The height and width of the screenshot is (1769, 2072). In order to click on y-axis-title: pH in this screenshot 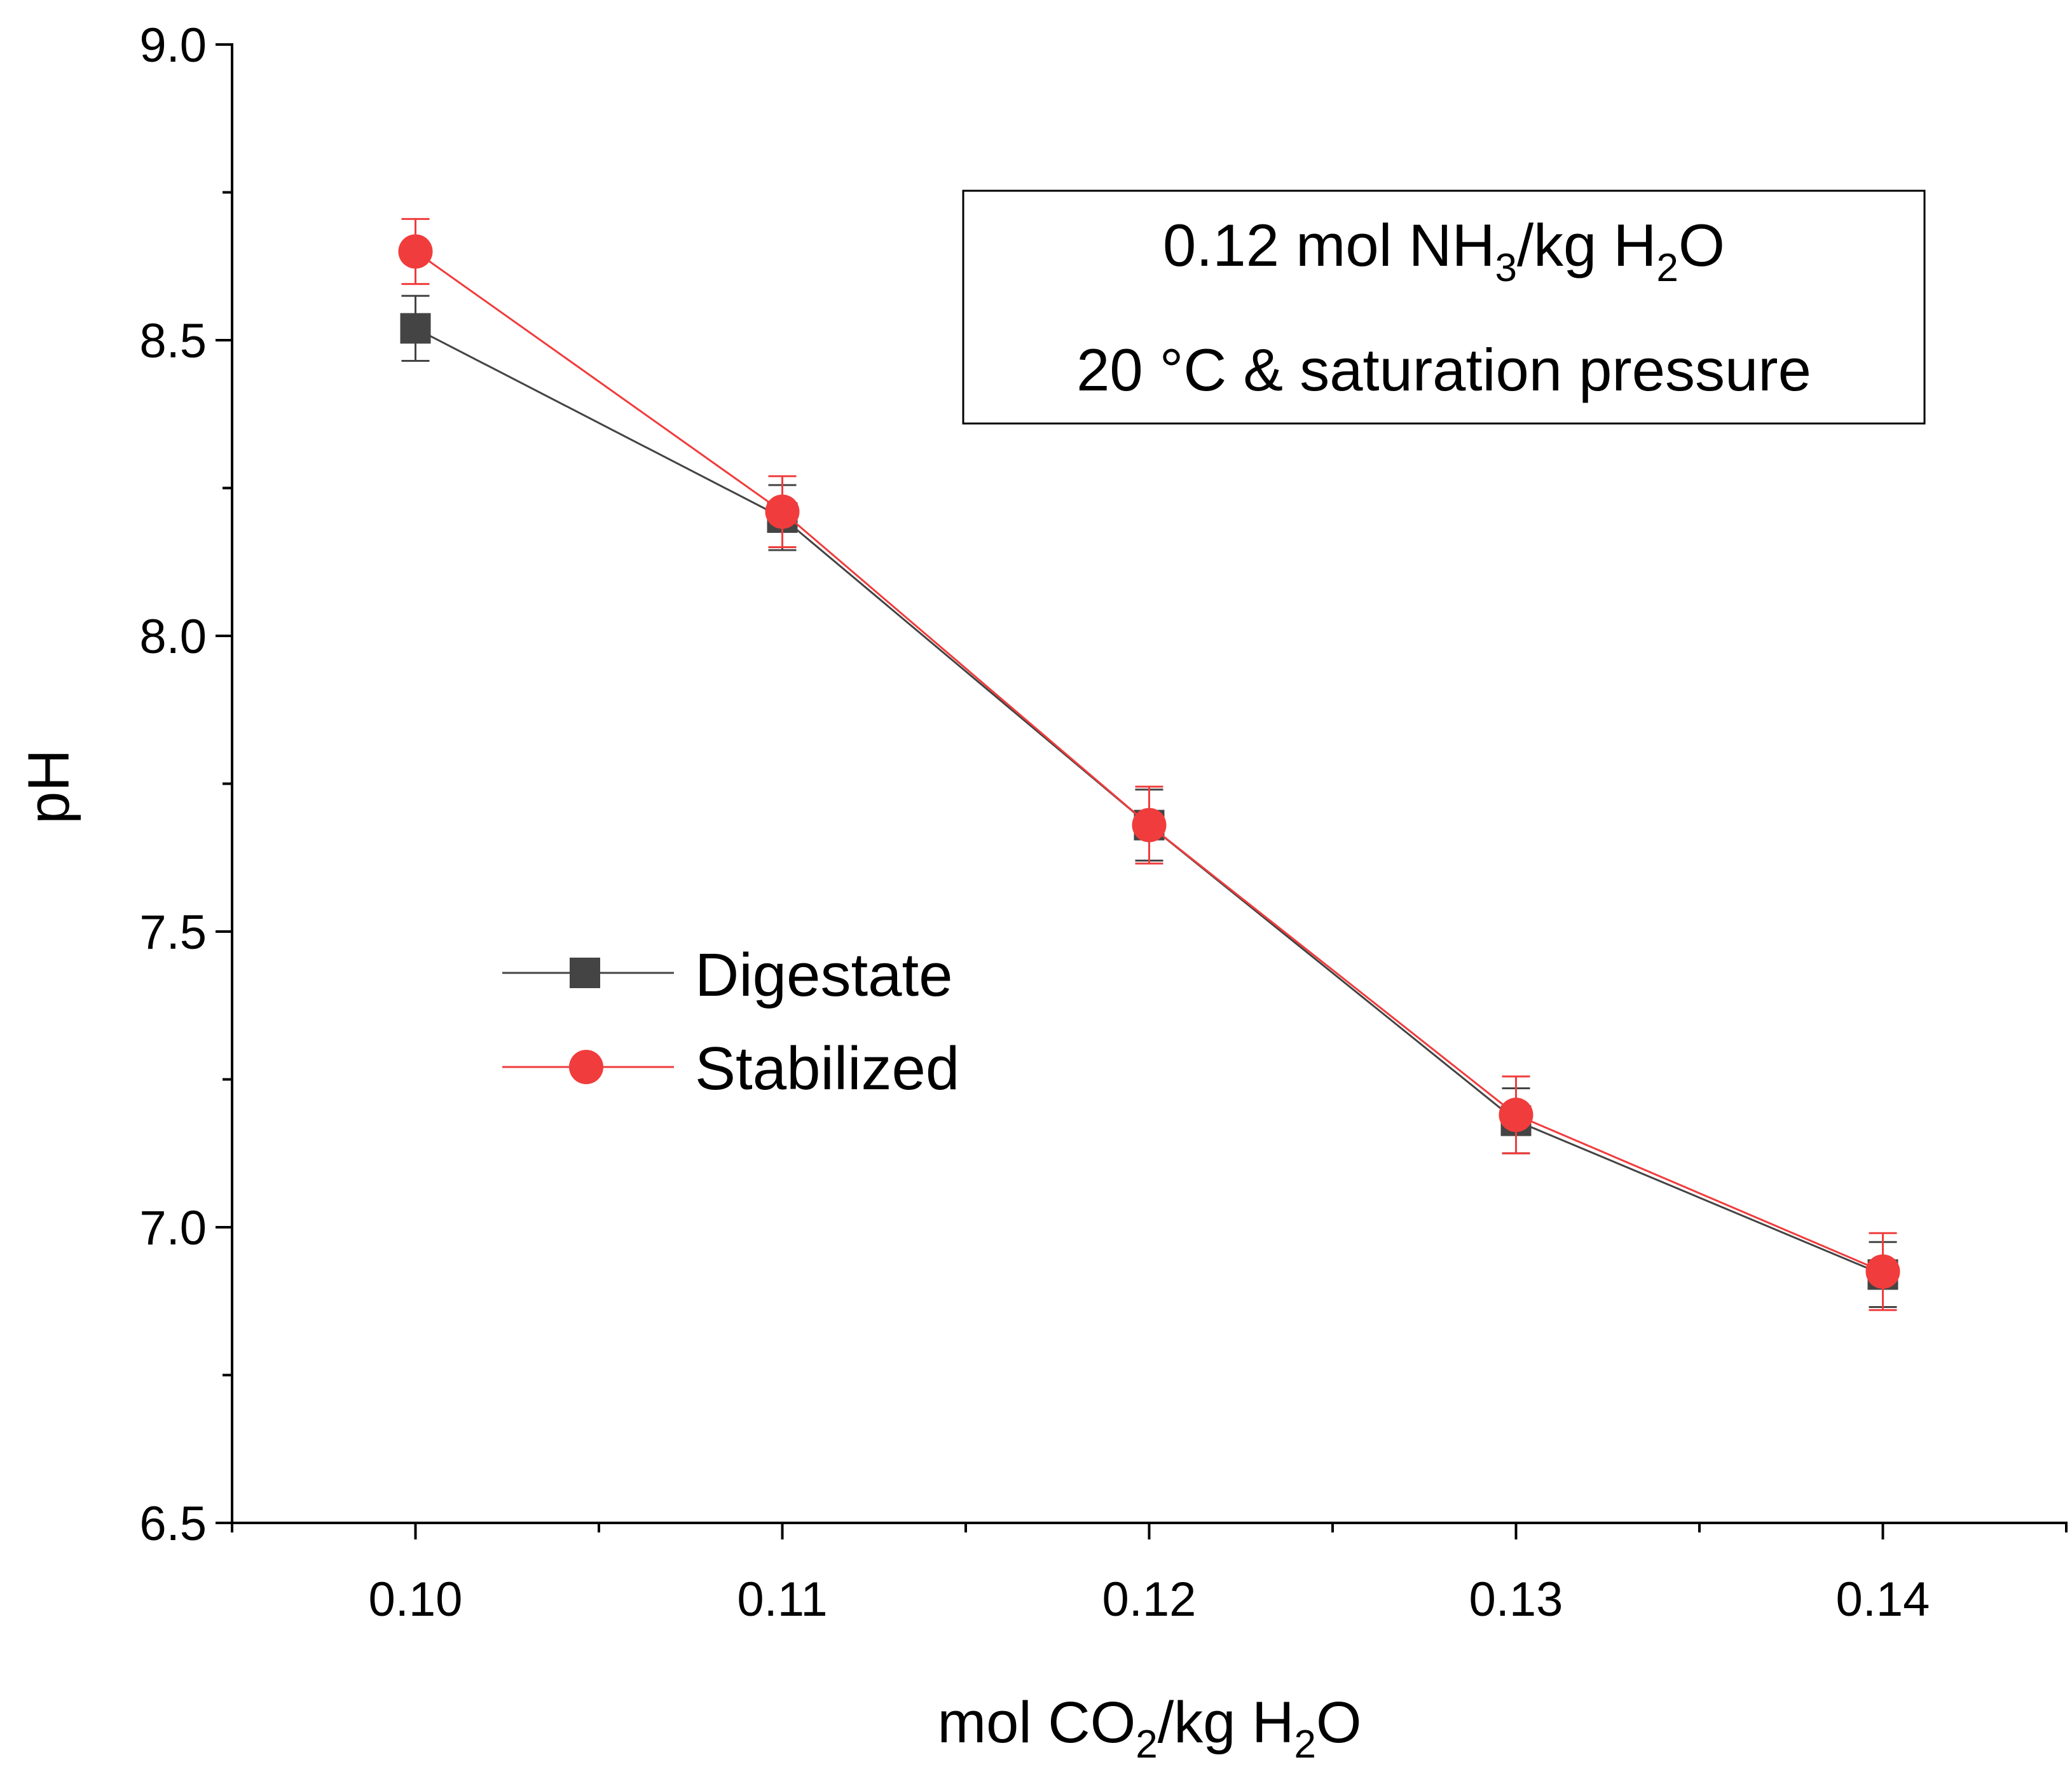, I will do `click(49, 787)`.